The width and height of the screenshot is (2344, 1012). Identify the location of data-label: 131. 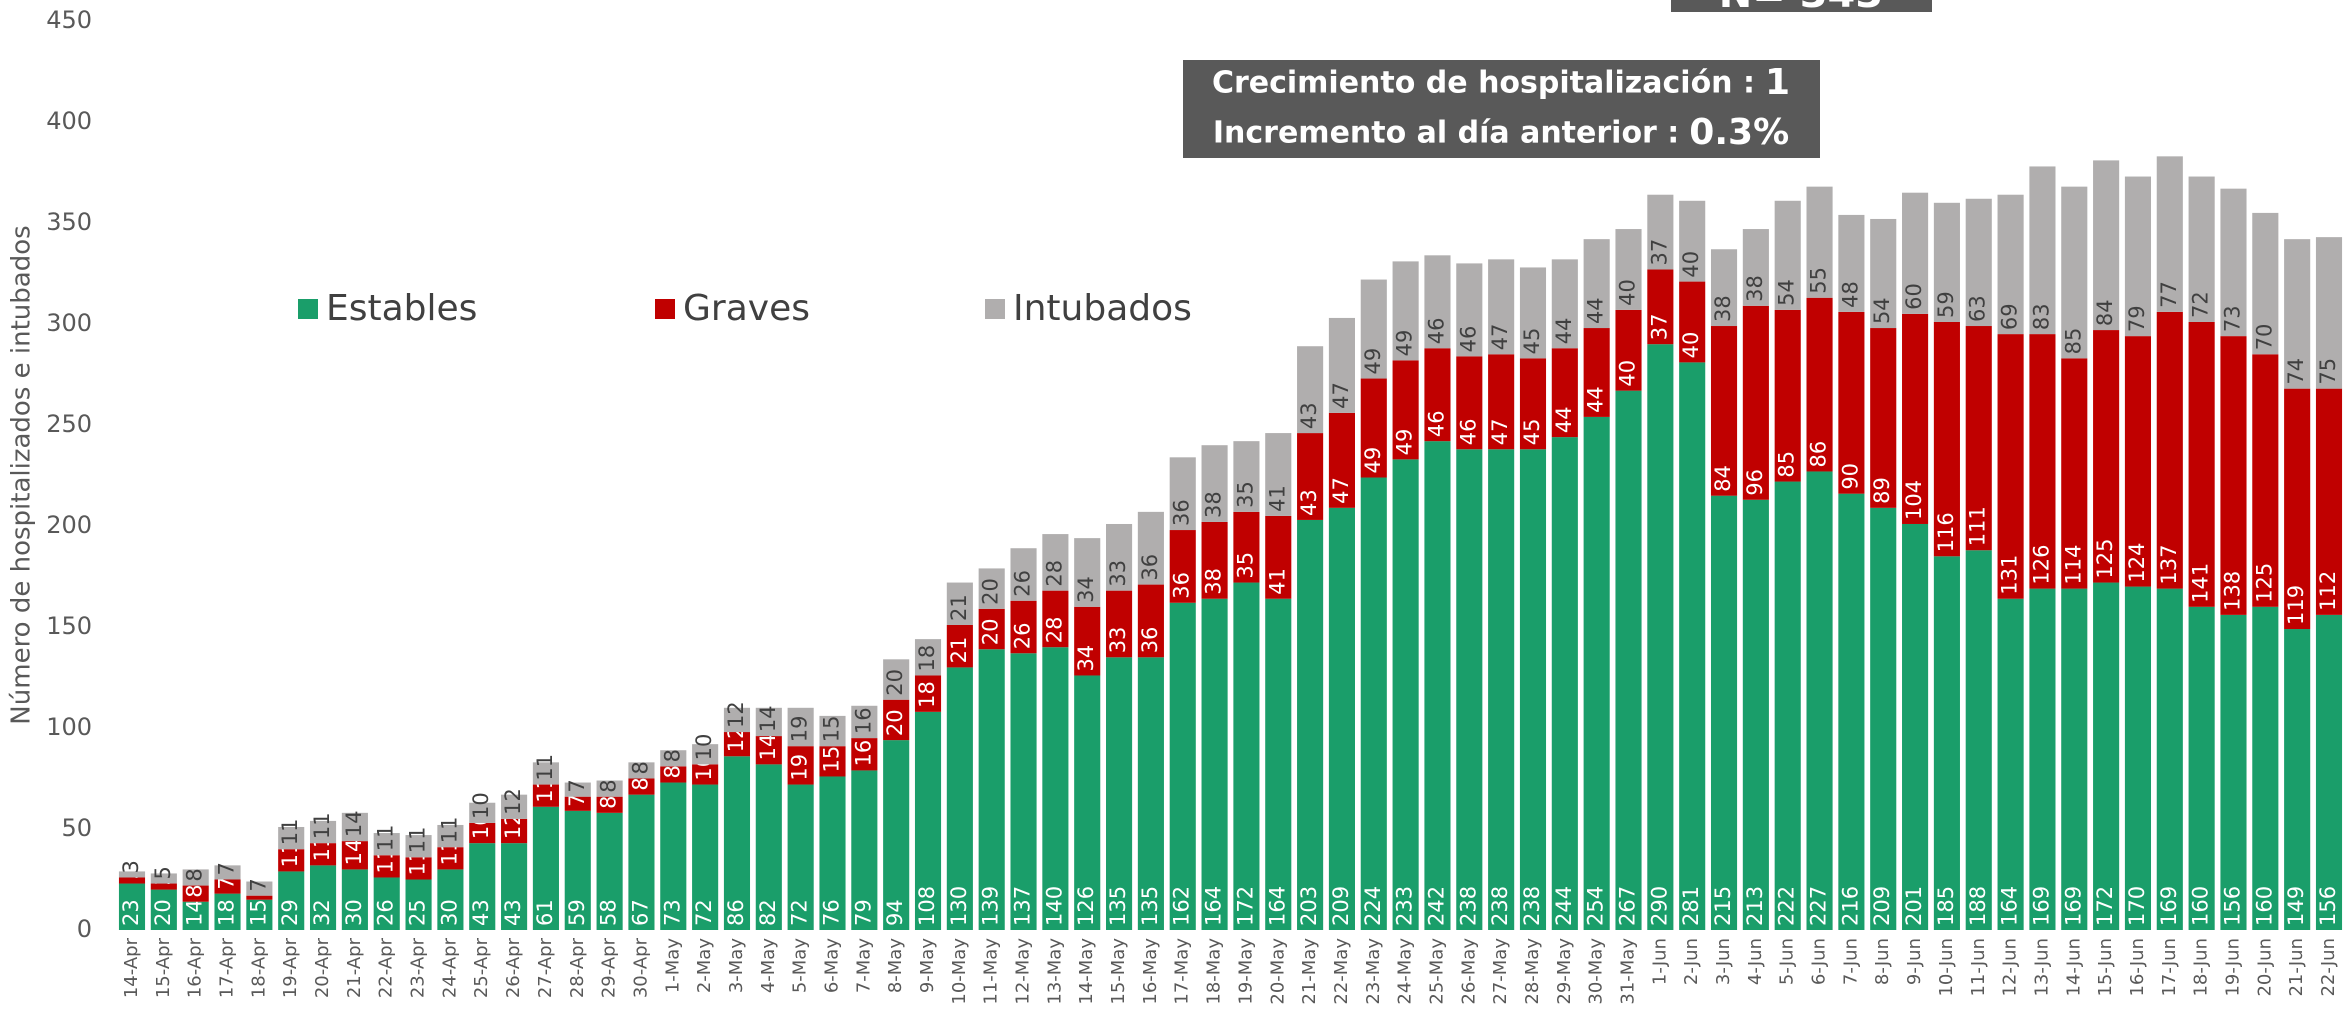
(2010, 575).